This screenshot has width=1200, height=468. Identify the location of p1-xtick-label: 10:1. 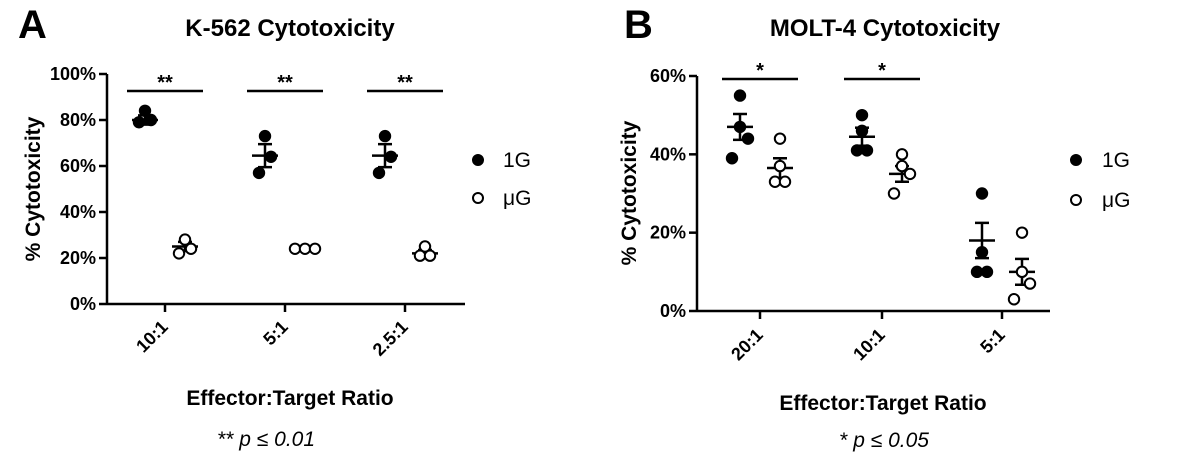
(869, 345).